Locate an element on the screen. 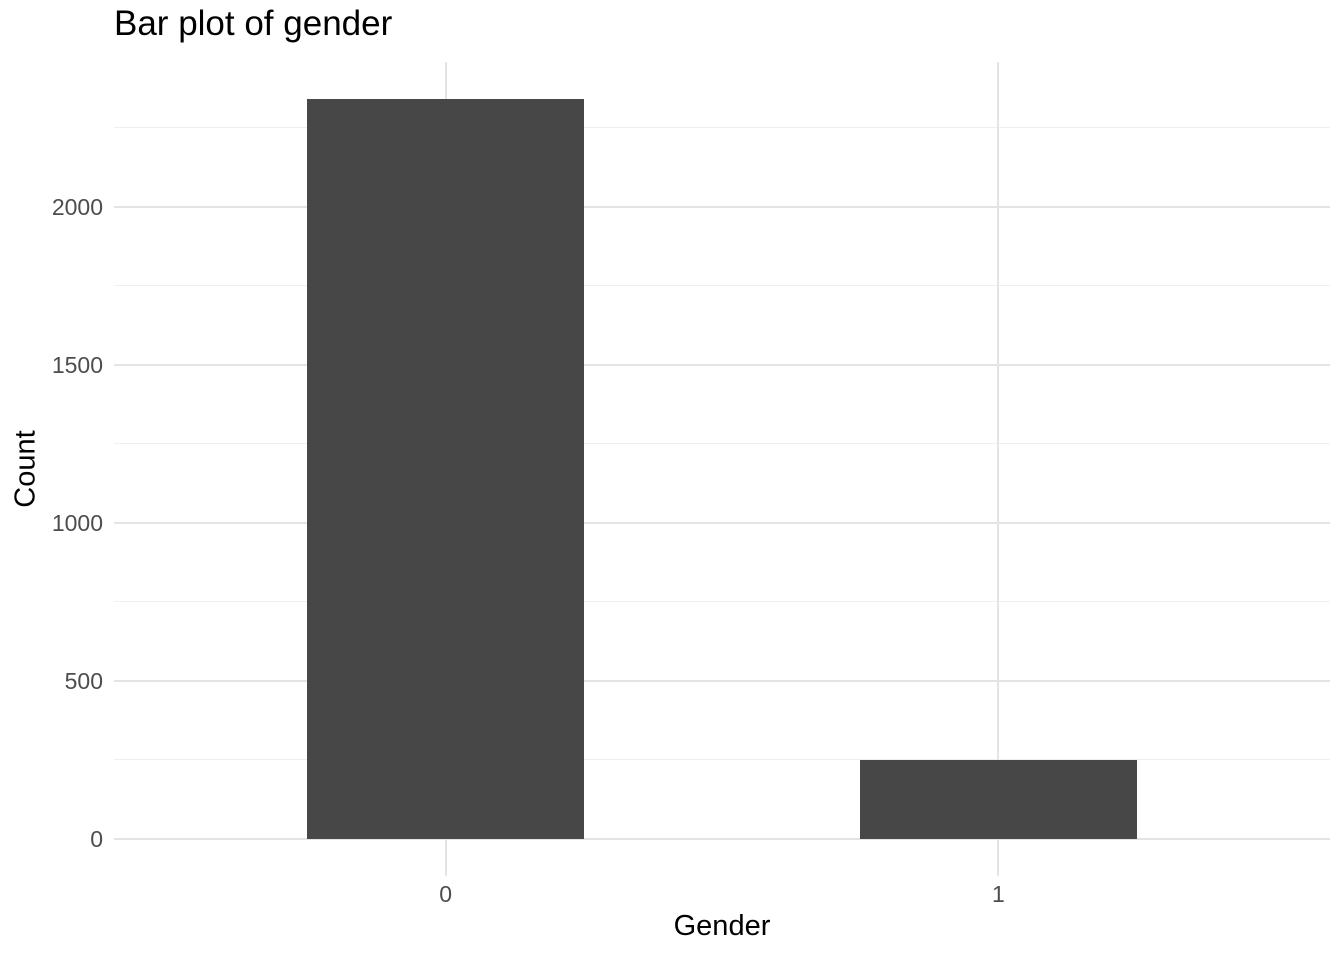 This screenshot has width=1344, height=960. y-tick-label: 500 is located at coordinates (83, 680).